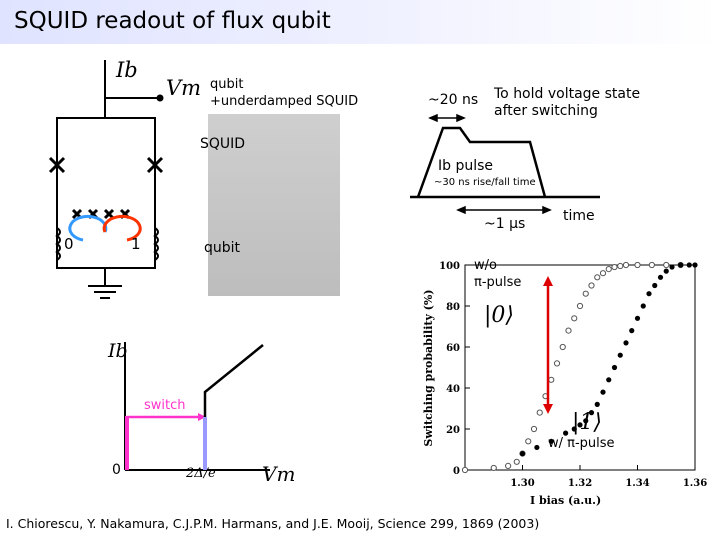 The width and height of the screenshot is (720, 540). What do you see at coordinates (453, 389) in the screenshot?
I see `y-tick-label: 40` at bounding box center [453, 389].